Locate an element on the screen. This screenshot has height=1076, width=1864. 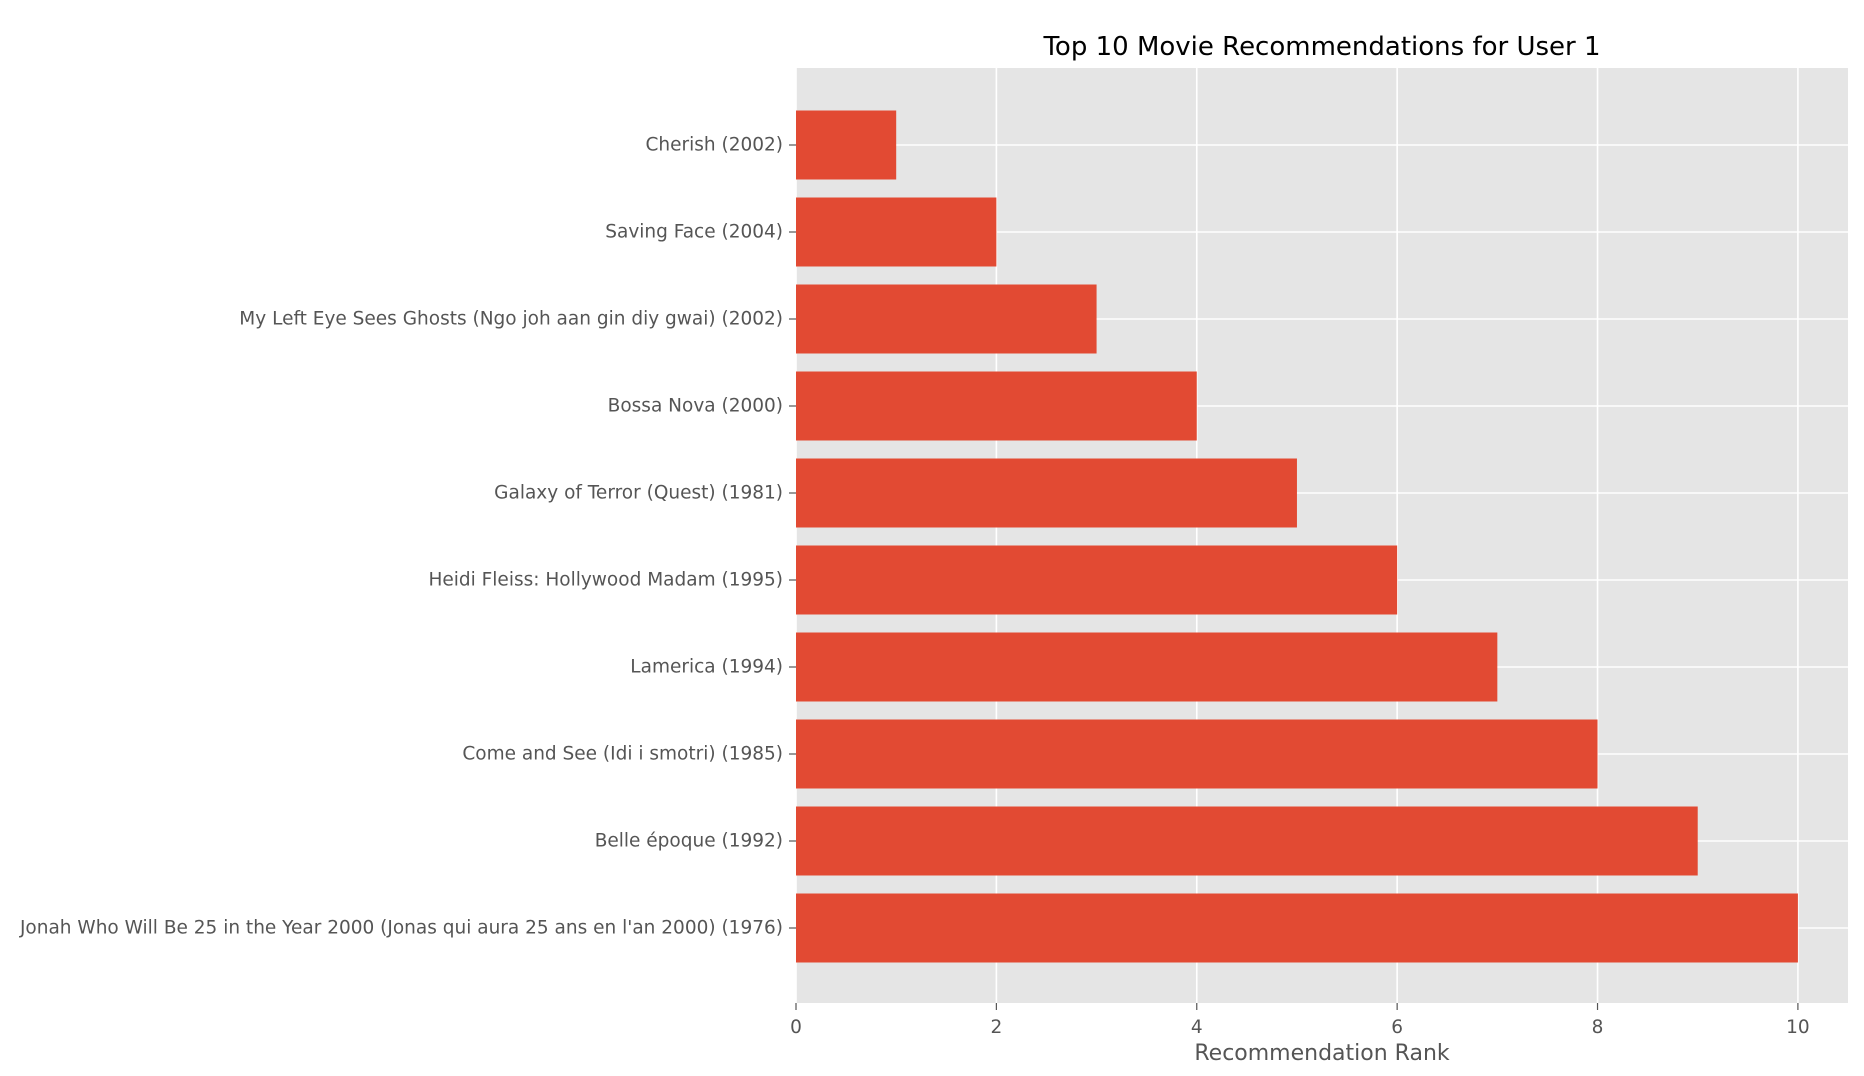
x-tick-label: 6 is located at coordinates (1397, 1027).